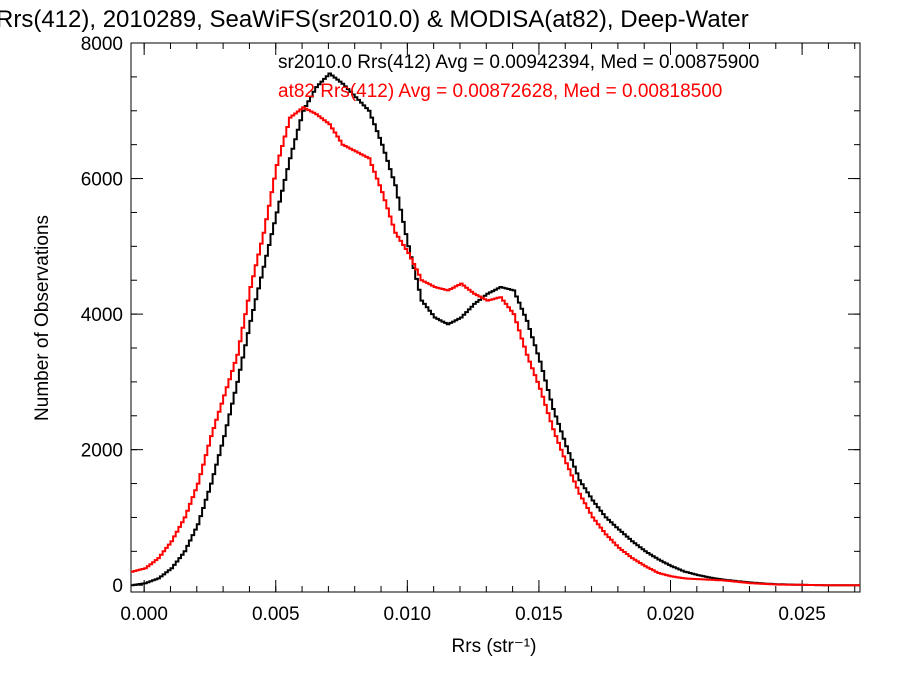 This screenshot has height=675, width=900. Describe the element at coordinates (102, 180) in the screenshot. I see `y-tick-label: 6000` at that location.